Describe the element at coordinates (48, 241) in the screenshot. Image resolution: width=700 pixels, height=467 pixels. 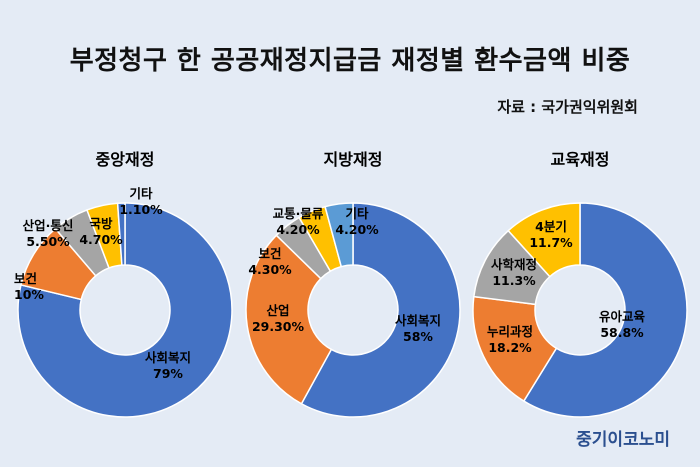
I see `slice-value-label: 5.50%` at that location.